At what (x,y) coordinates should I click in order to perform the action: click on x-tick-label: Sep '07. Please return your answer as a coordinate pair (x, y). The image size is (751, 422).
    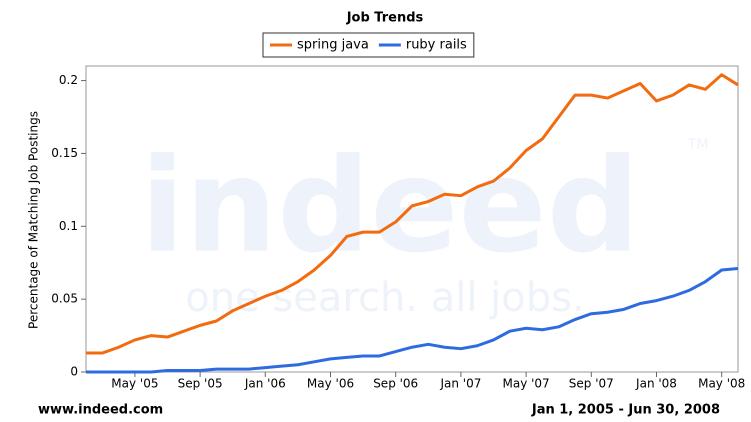
    Looking at the image, I should click on (591, 384).